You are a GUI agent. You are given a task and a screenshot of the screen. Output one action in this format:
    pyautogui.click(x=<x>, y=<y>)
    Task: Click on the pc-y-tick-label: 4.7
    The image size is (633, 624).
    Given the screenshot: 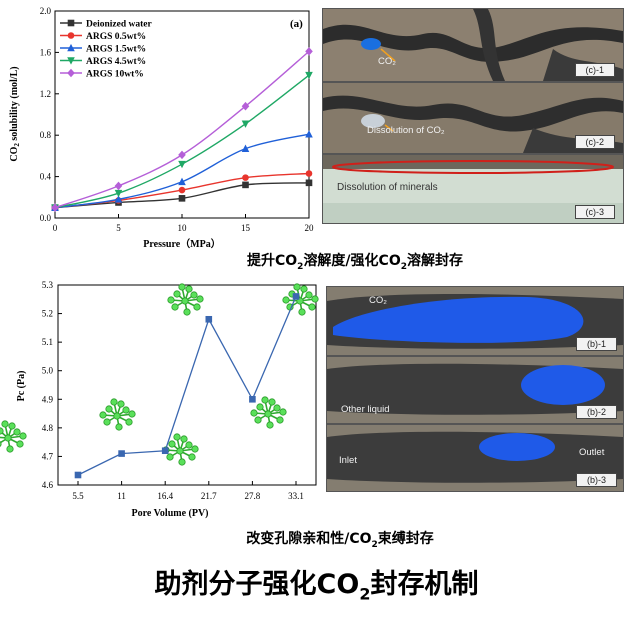 What is the action you would take?
    pyautogui.click(x=48, y=456)
    